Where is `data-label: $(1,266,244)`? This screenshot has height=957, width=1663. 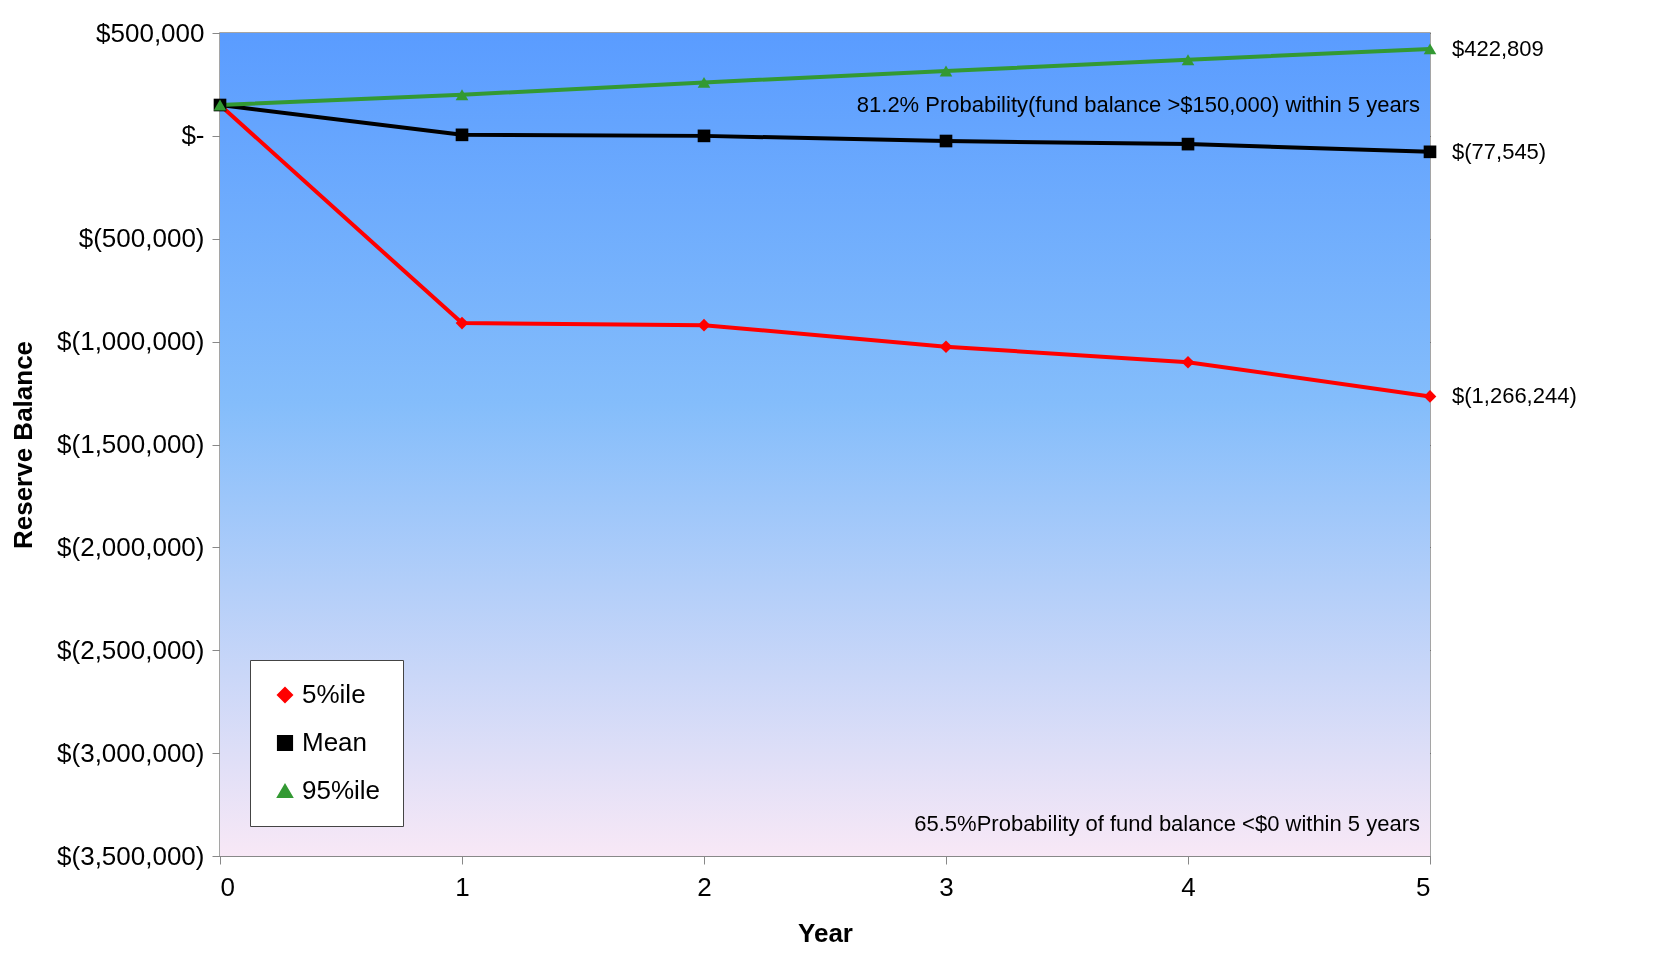
data-label: $(1,266,244) is located at coordinates (1514, 396).